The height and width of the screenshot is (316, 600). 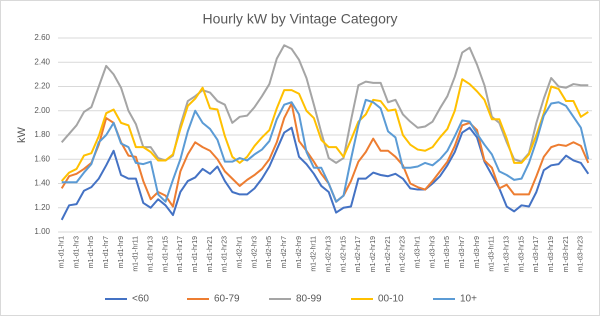 I want to click on y-tick-label: 2.40, so click(x=42, y=61).